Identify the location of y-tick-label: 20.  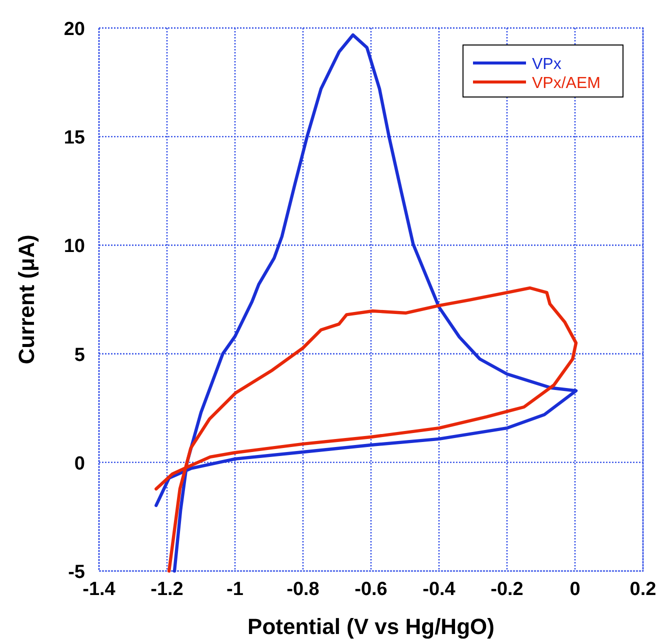
(74, 29).